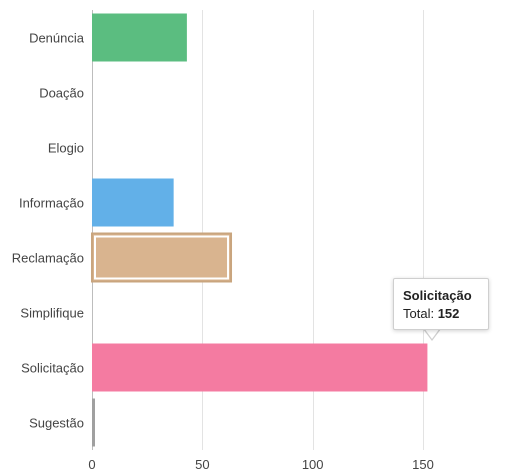 Image resolution: width=519 pixels, height=472 pixels. I want to click on bar-solicitacao, so click(260, 367).